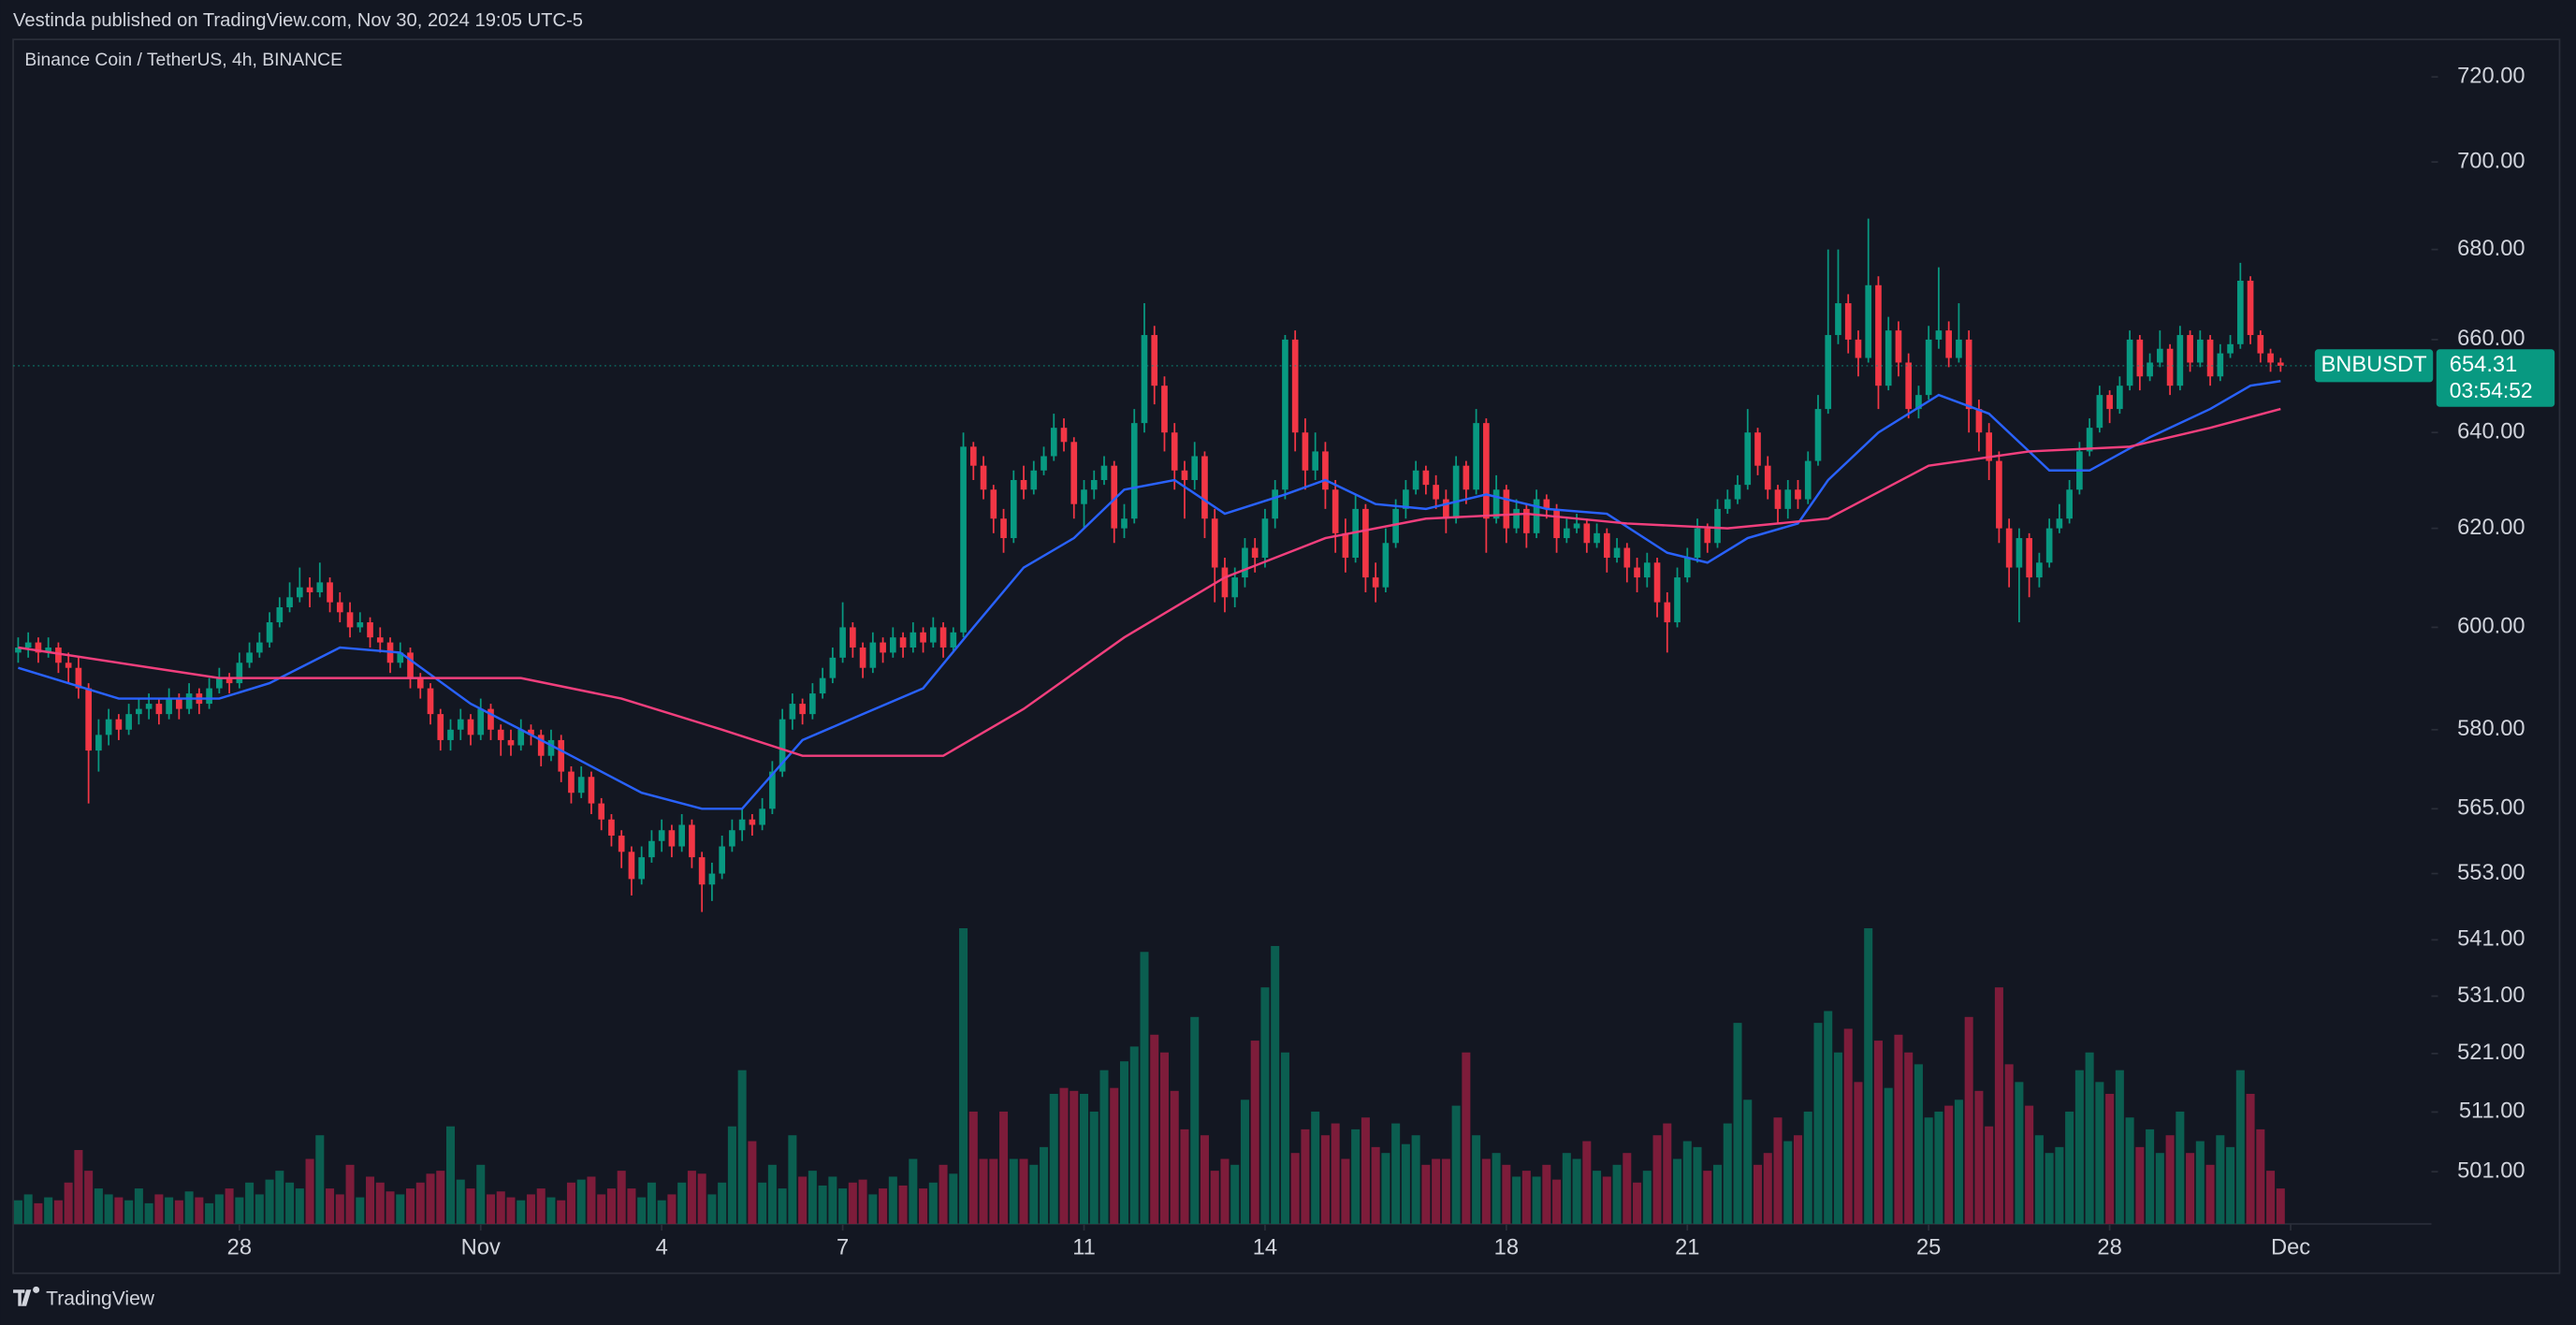 This screenshot has width=2576, height=1325. Describe the element at coordinates (2491, 940) in the screenshot. I see `y-tick-label: 541.00` at that location.